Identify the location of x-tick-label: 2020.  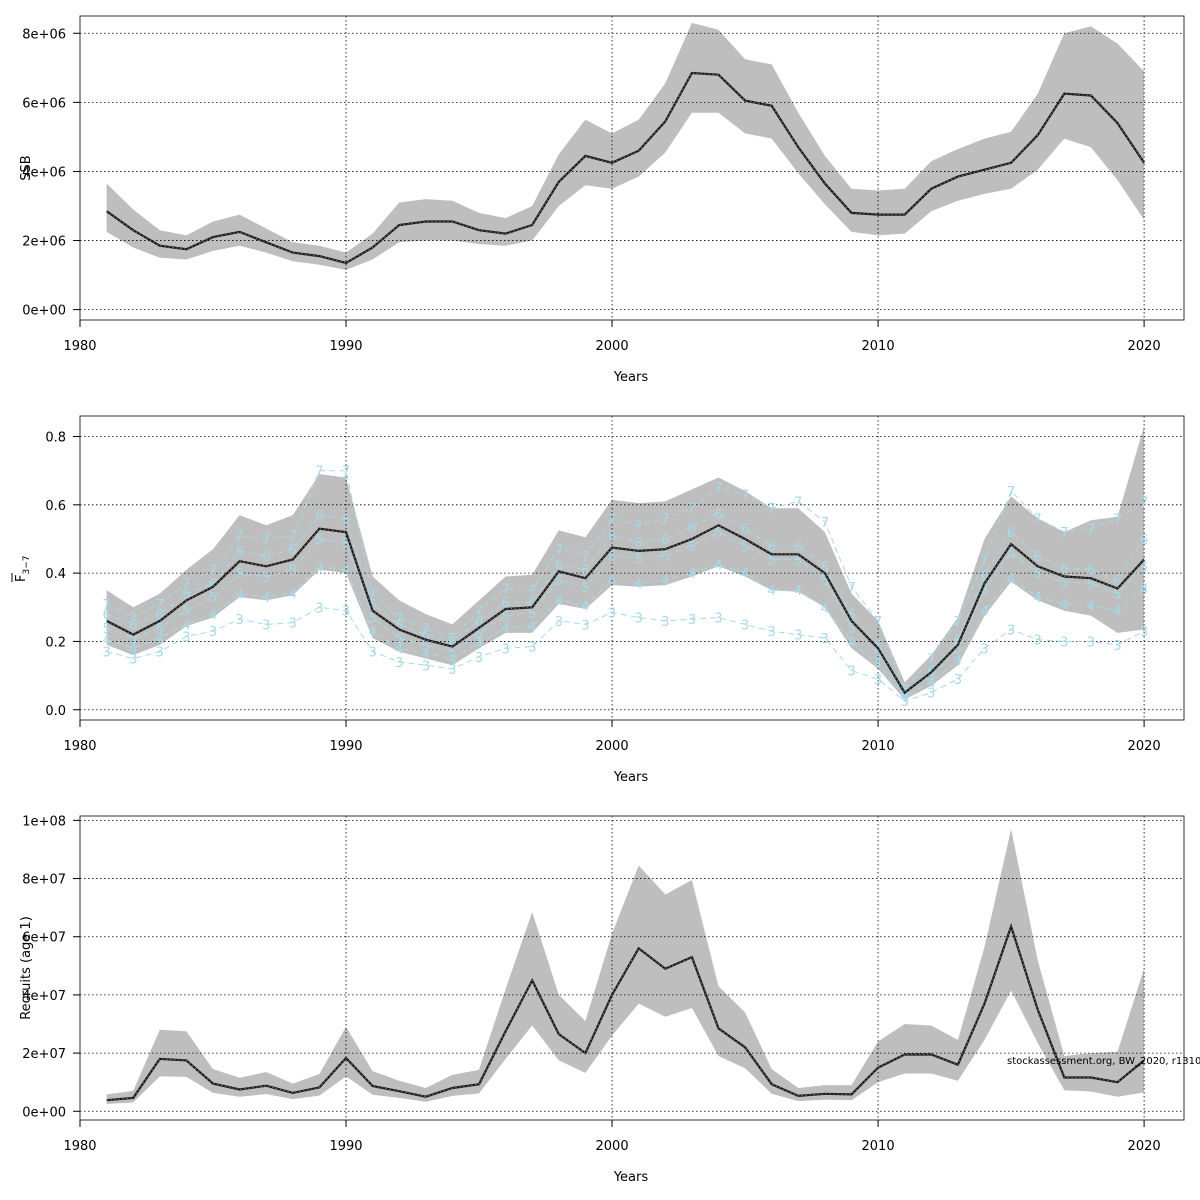
(1144, 1146).